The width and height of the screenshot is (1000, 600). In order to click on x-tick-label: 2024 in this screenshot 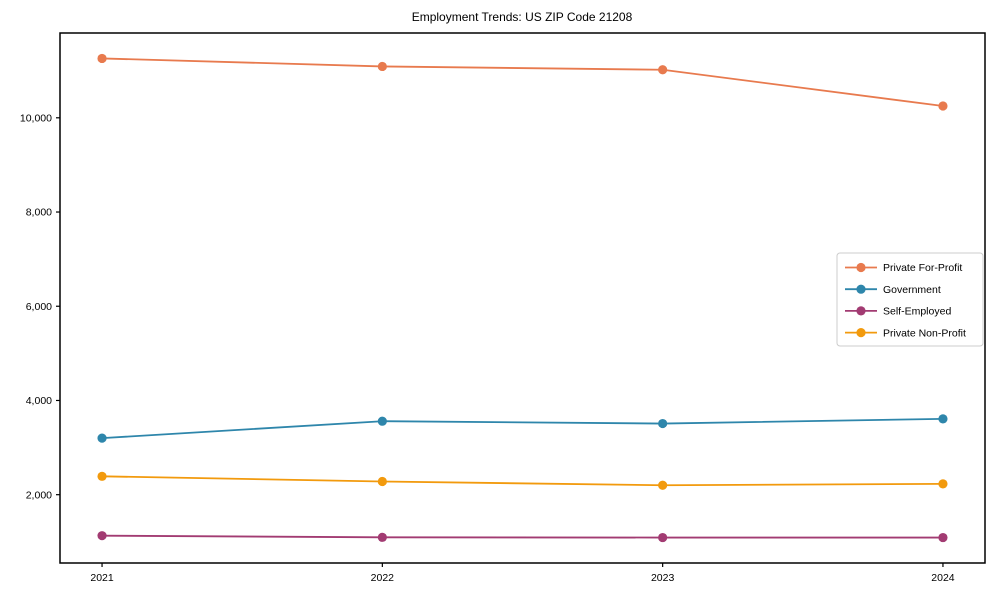, I will do `click(943, 578)`.